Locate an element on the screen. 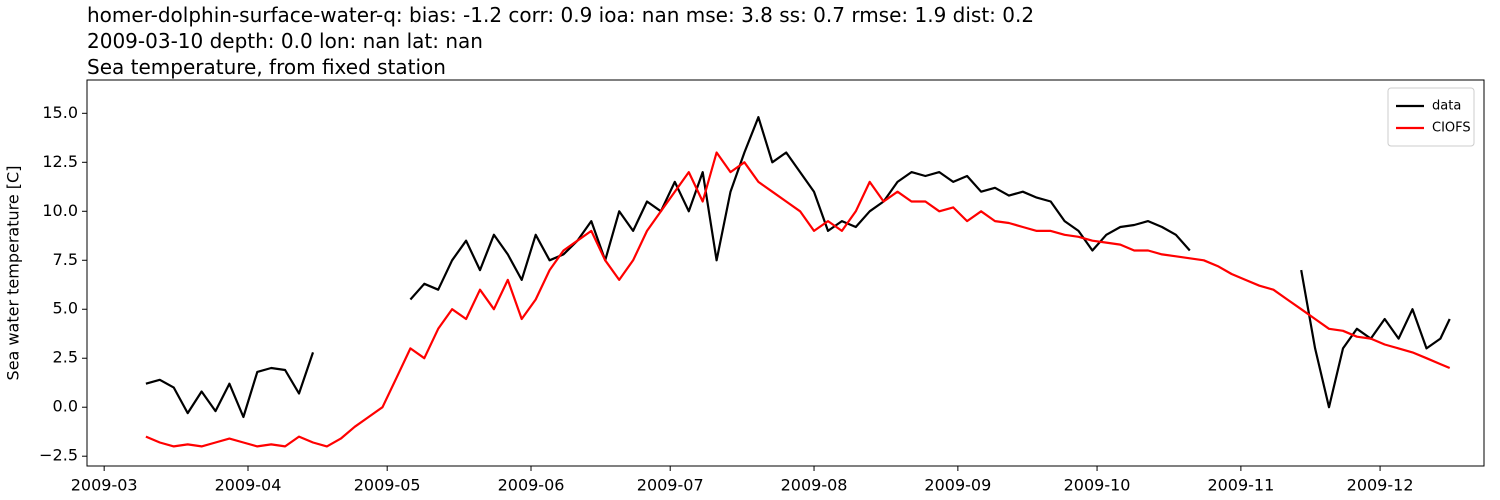 Image resolution: width=1500 pixels, height=500 pixels. legend-label: CIOFS is located at coordinates (1451, 128).